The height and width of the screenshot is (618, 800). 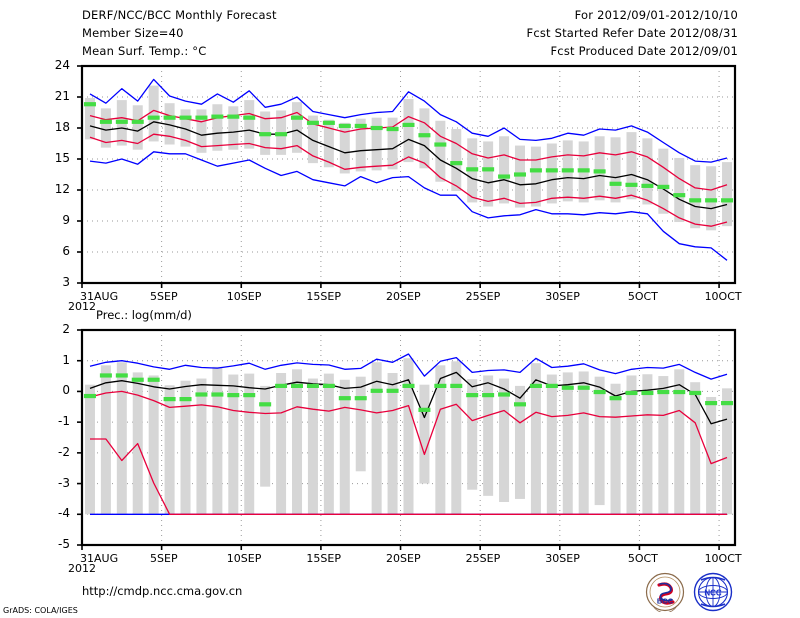 I want to click on y-tick-label: 6, so click(x=66, y=251).